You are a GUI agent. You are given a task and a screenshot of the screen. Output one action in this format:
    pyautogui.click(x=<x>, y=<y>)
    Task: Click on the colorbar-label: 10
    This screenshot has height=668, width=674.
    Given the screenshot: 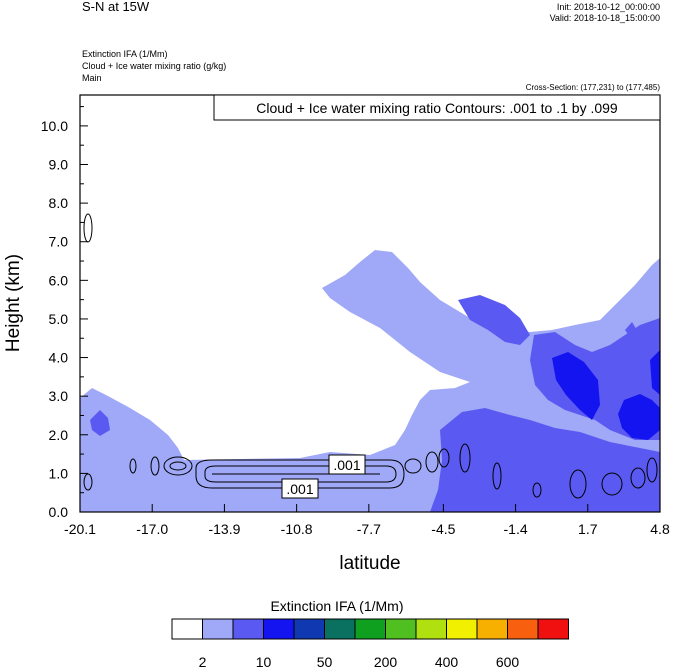 What is the action you would take?
    pyautogui.click(x=264, y=661)
    